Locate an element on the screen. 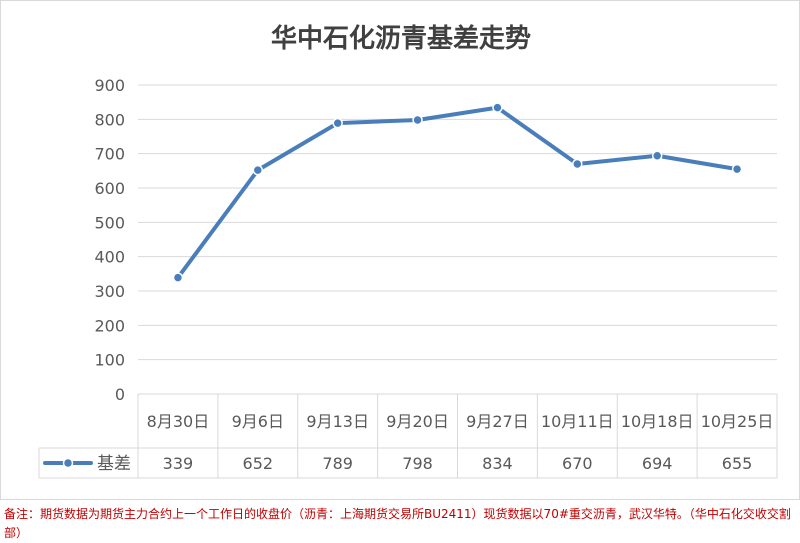  table-value: 798 is located at coordinates (417, 463).